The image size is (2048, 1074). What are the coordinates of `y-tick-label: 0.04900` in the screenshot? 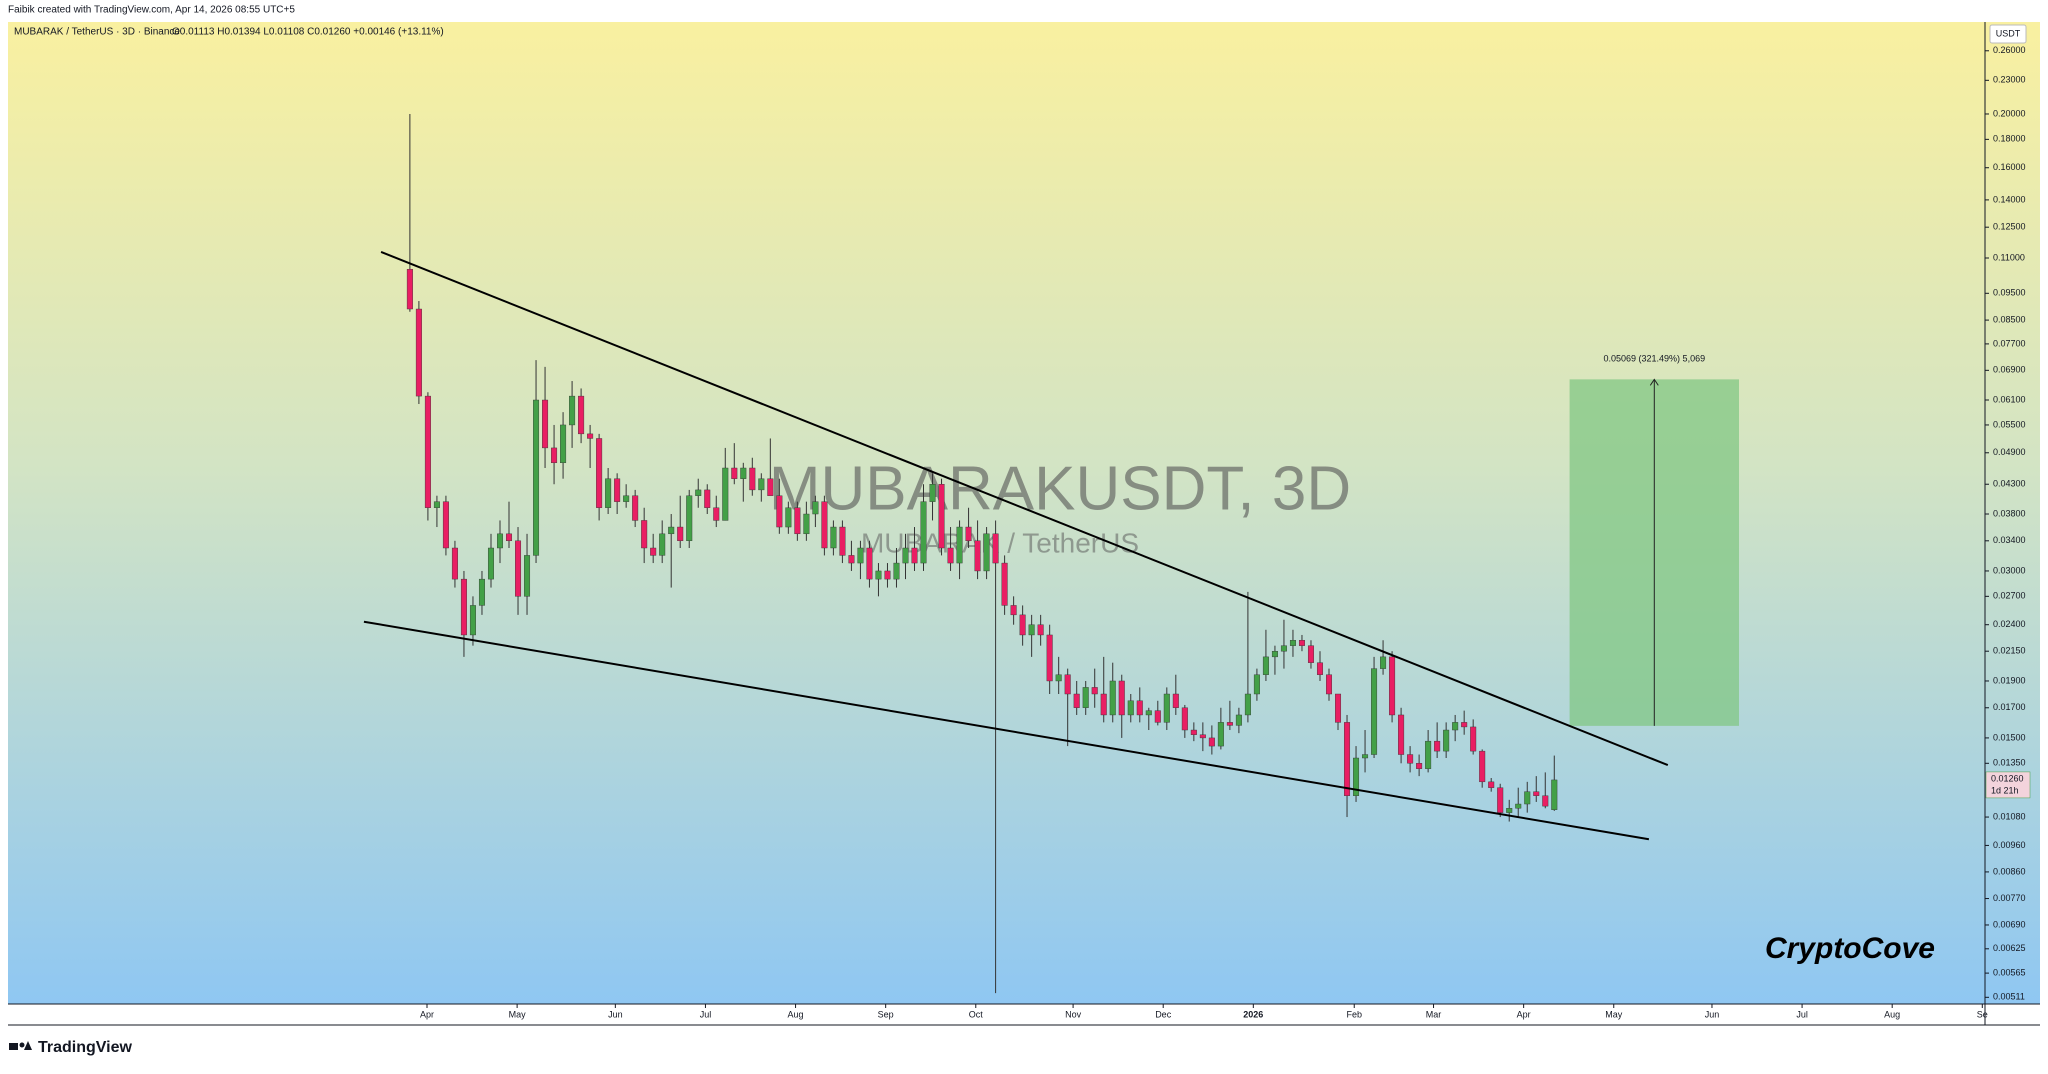 It's located at (2009, 452).